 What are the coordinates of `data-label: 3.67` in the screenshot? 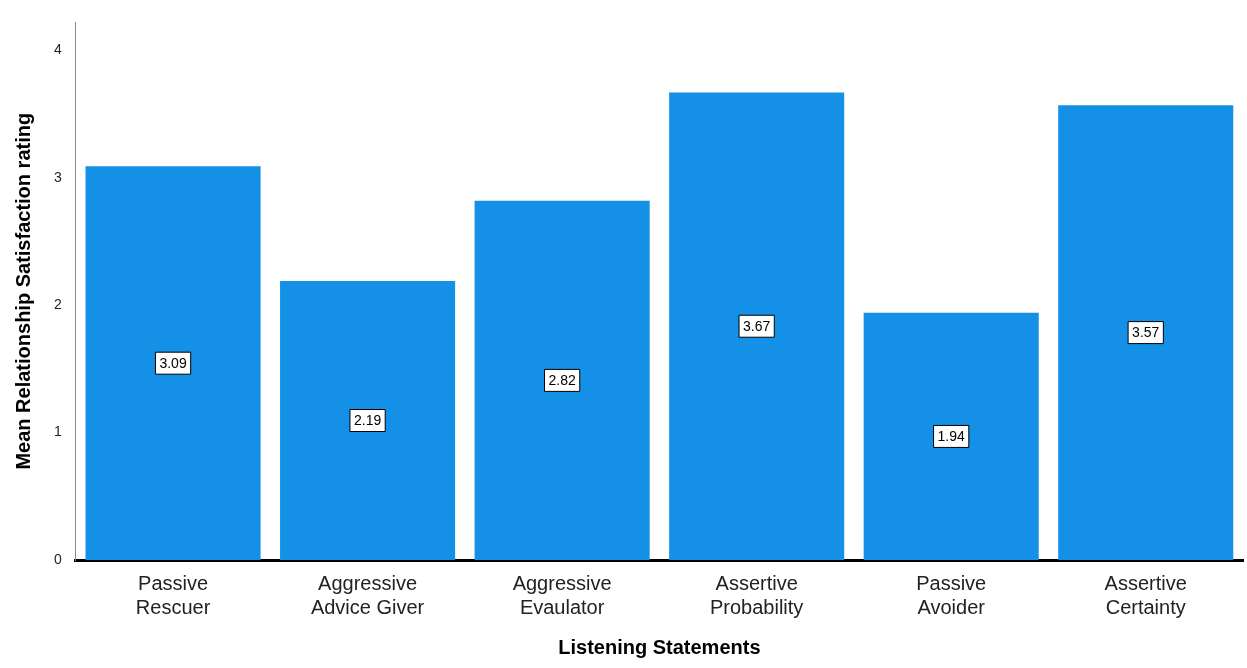 It's located at (757, 326).